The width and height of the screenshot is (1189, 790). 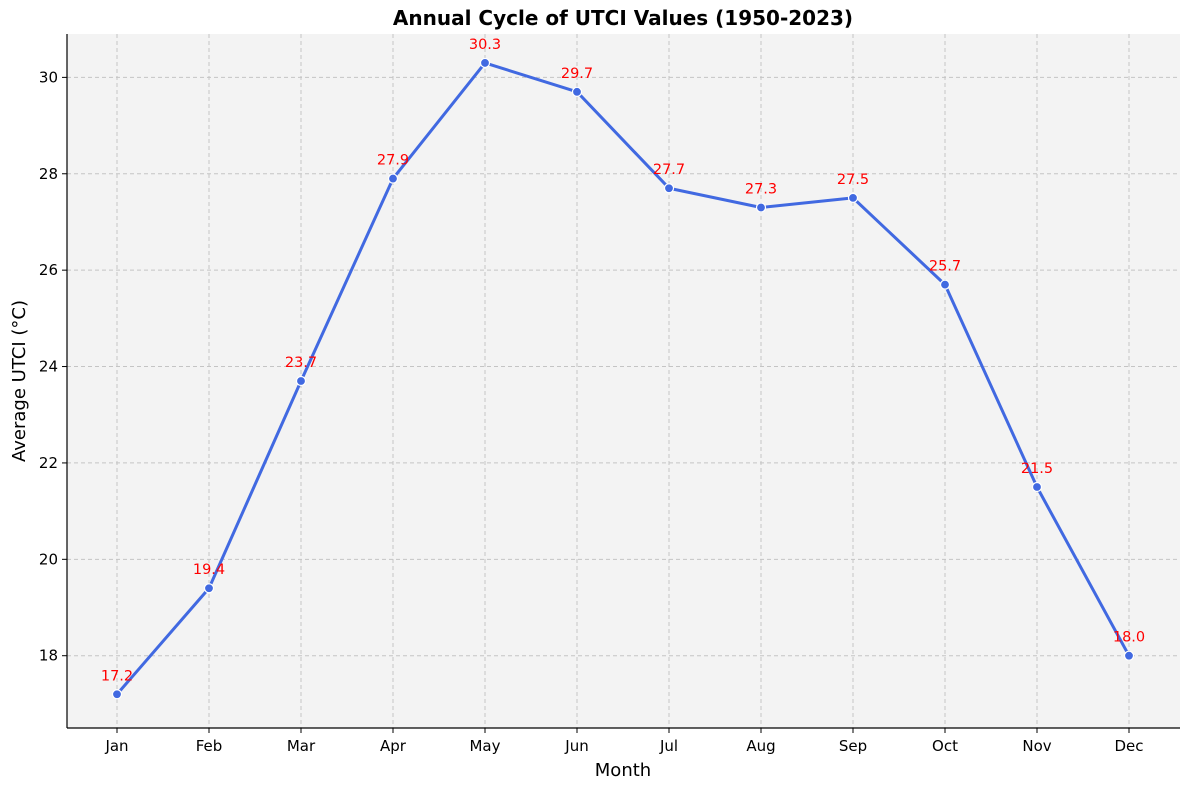 What do you see at coordinates (301, 363) in the screenshot?
I see `data-label: 23.7` at bounding box center [301, 363].